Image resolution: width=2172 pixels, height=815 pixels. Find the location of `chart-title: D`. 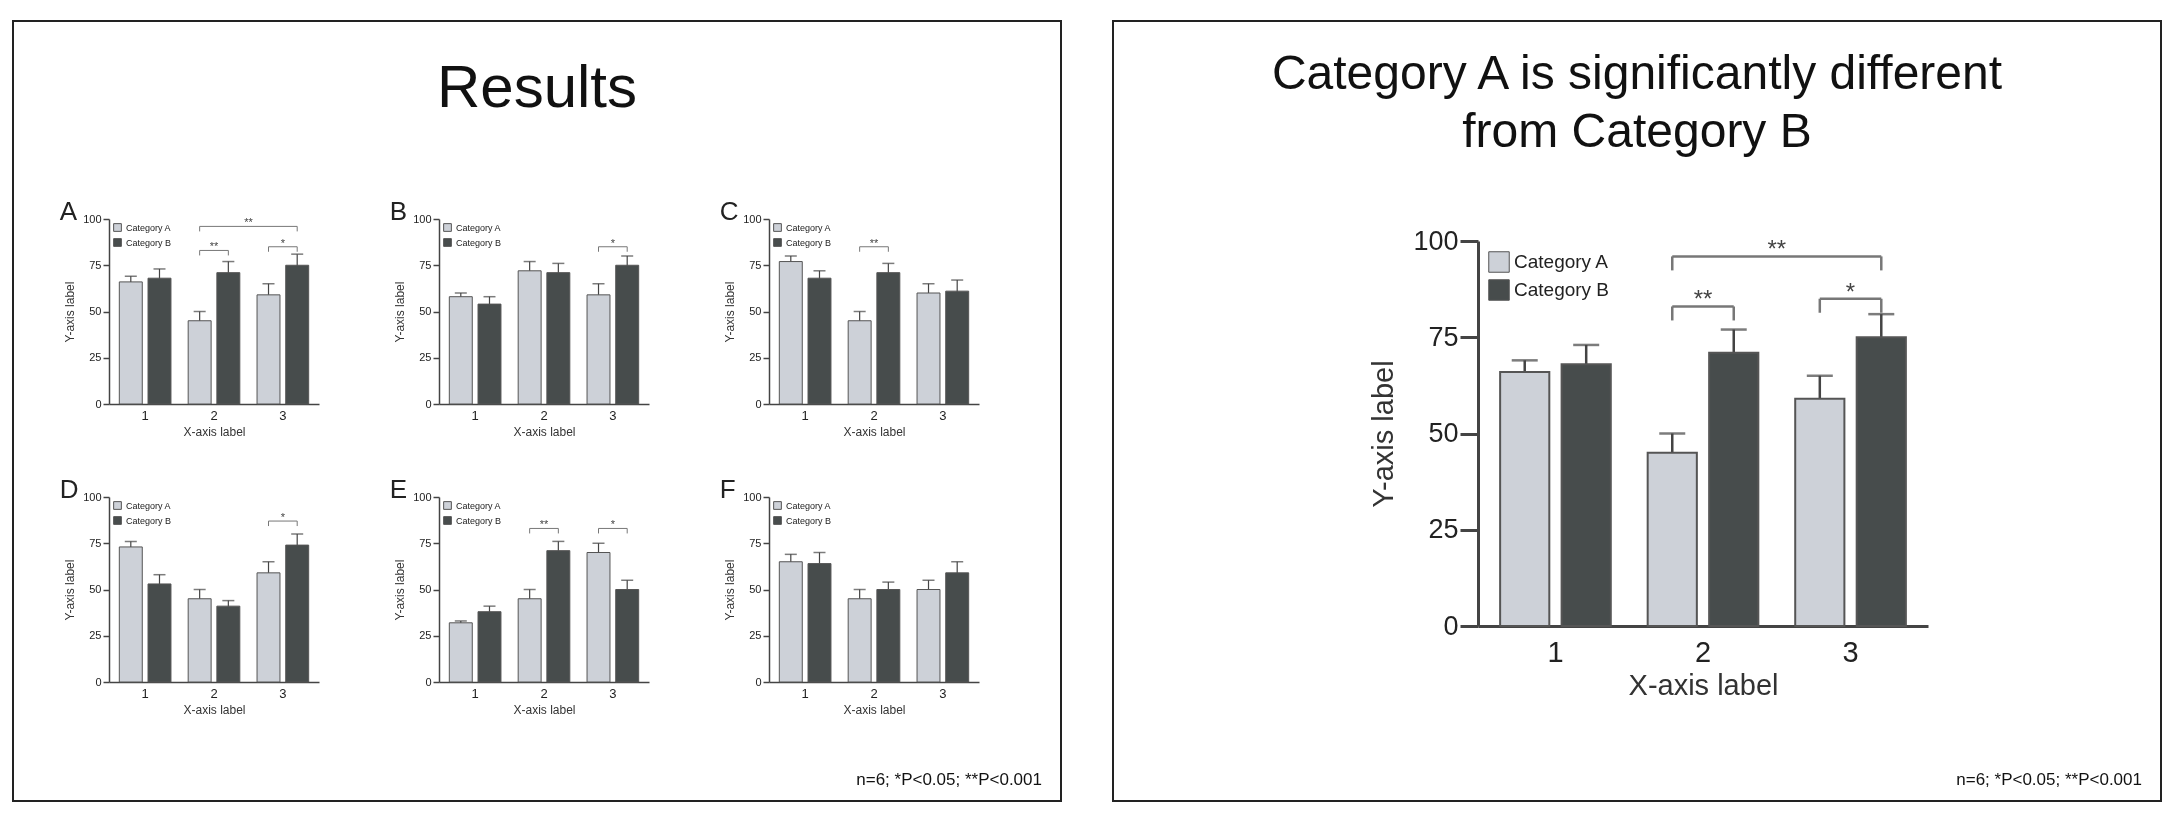

chart-title: D is located at coordinates (69, 489).